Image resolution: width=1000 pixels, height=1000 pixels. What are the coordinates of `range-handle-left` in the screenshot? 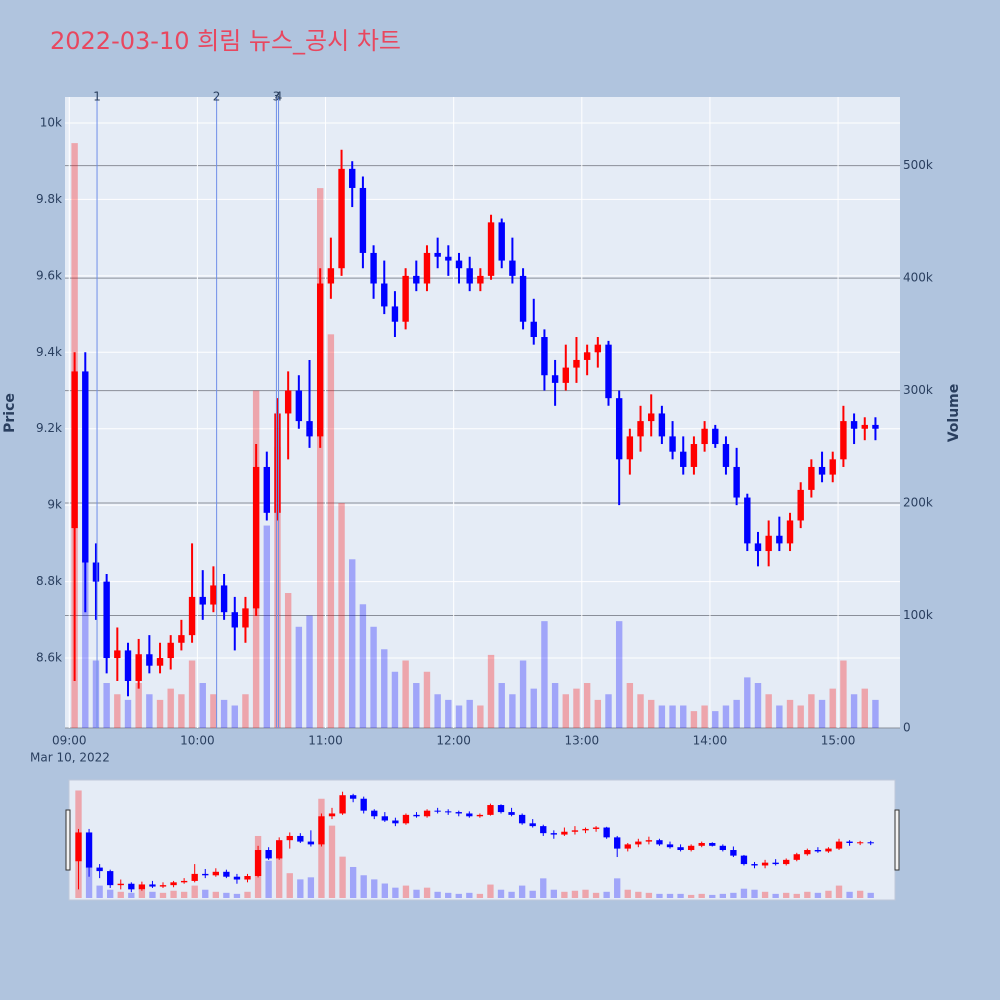 It's located at (68, 840).